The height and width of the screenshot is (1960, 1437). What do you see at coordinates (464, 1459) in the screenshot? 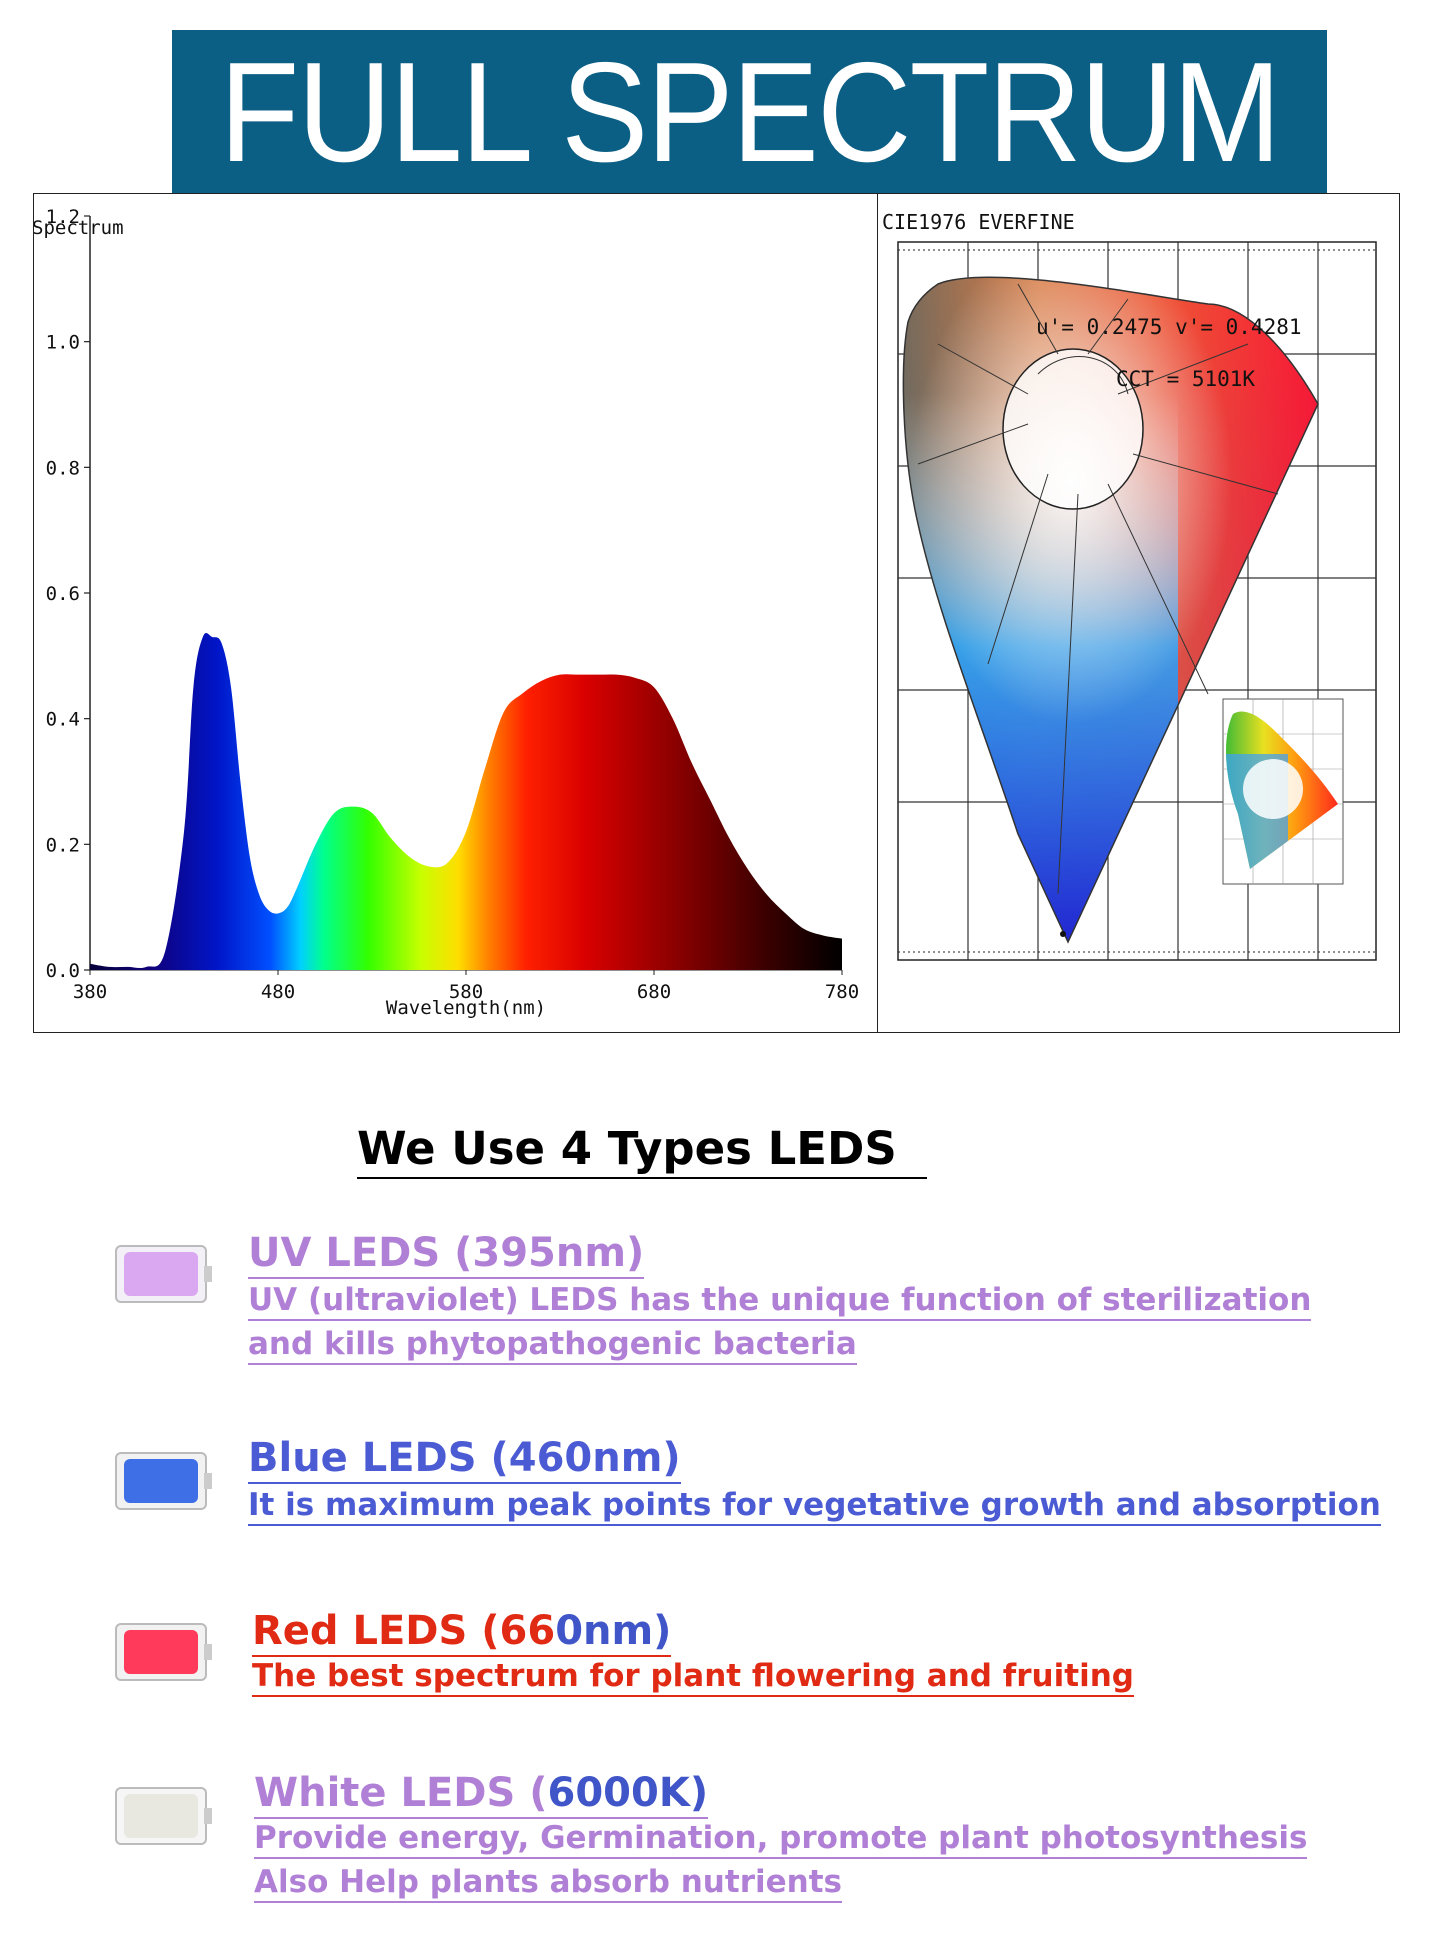
I see `blue-led-title: Blue LEDS (460nm)` at bounding box center [464, 1459].